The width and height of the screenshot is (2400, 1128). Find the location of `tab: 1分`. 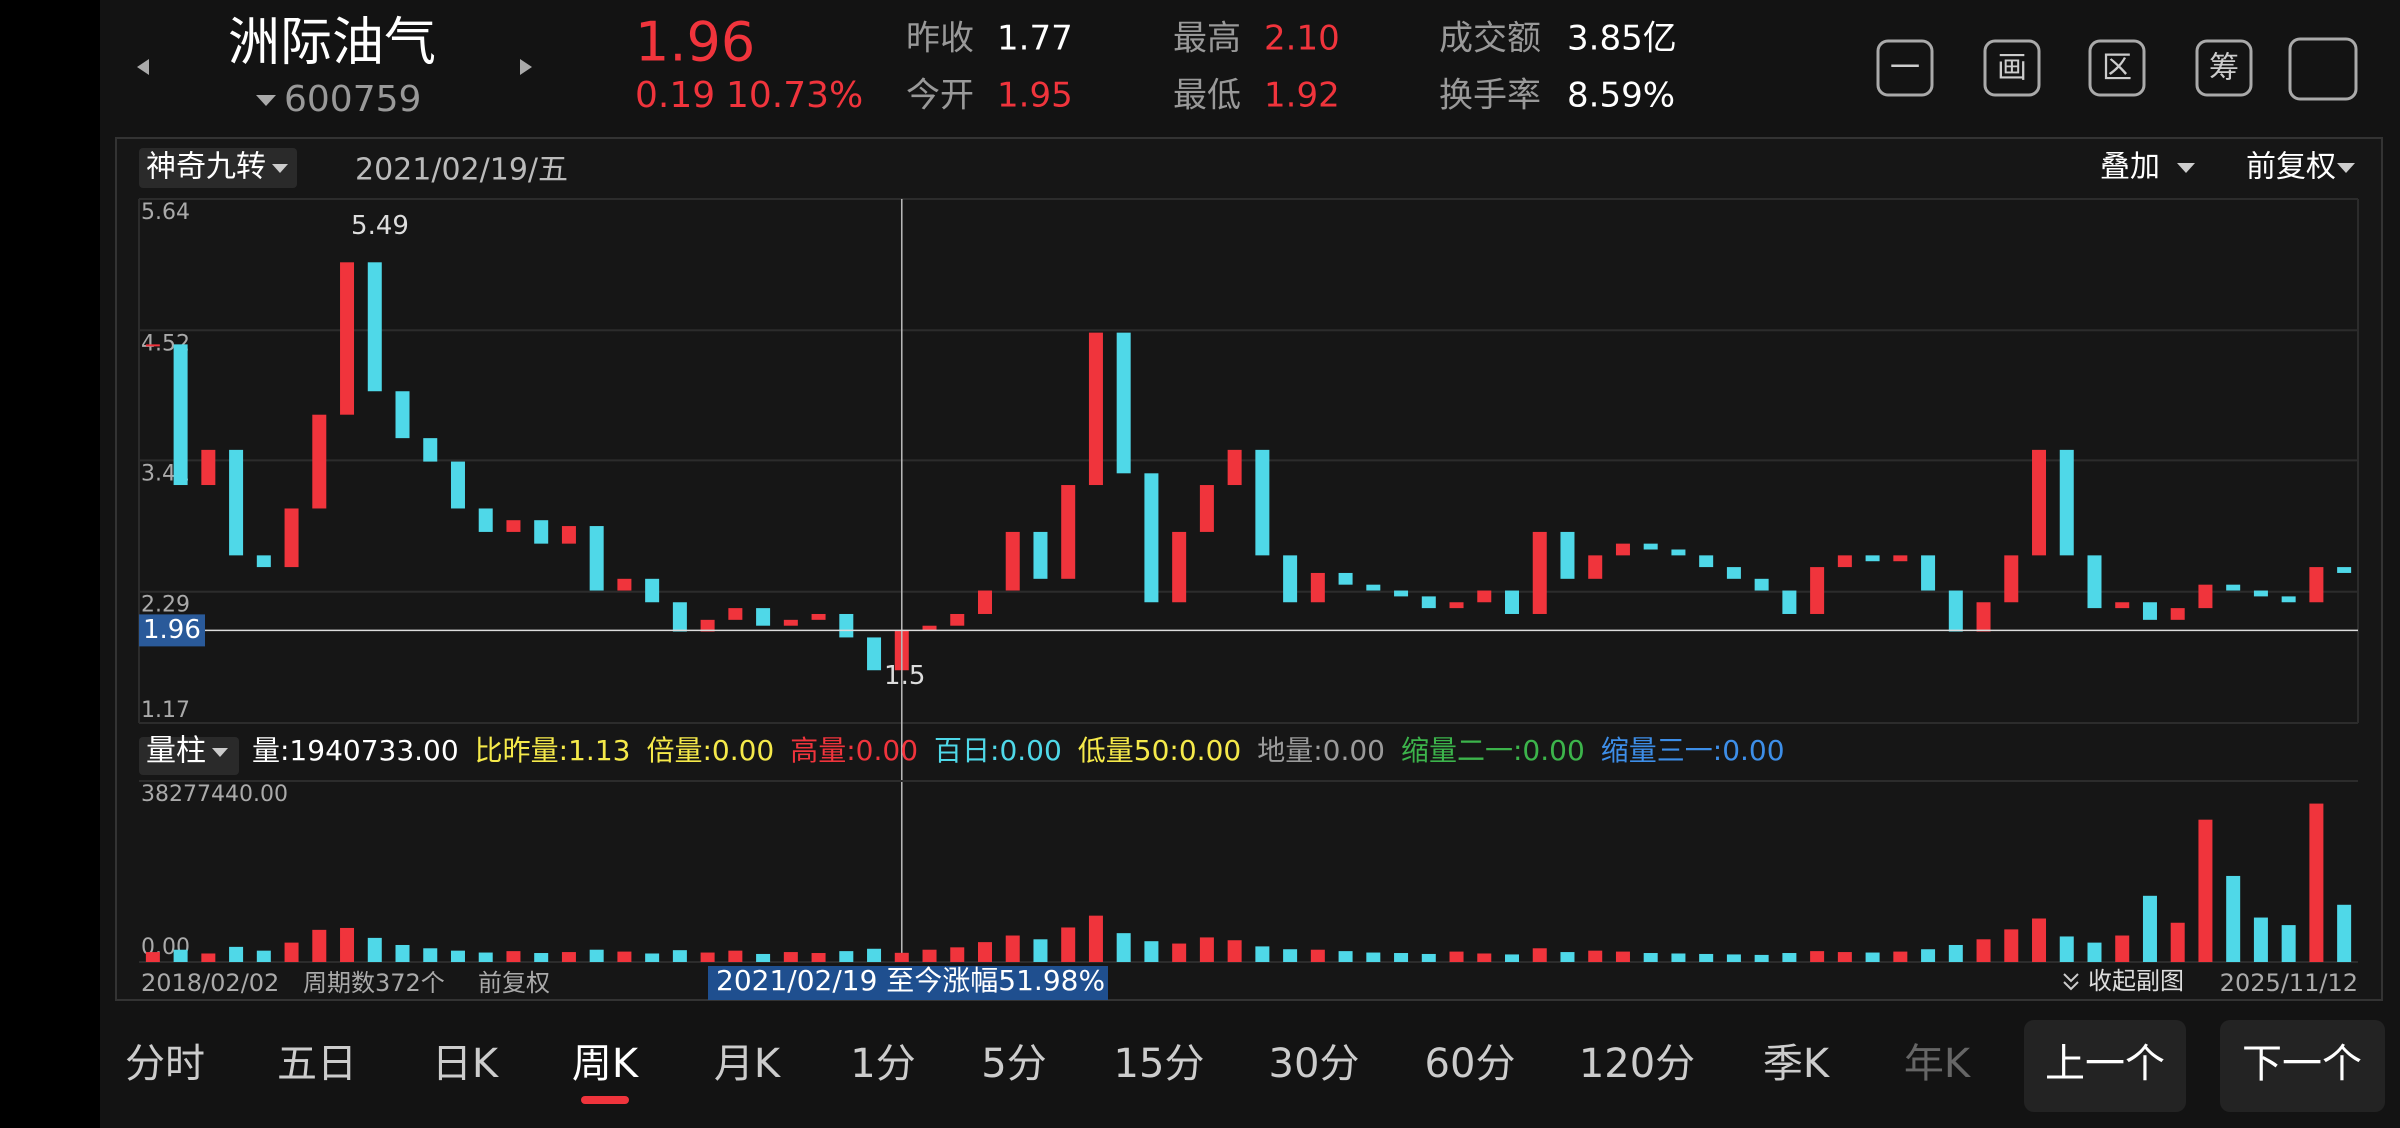

tab: 1分 is located at coordinates (882, 1064).